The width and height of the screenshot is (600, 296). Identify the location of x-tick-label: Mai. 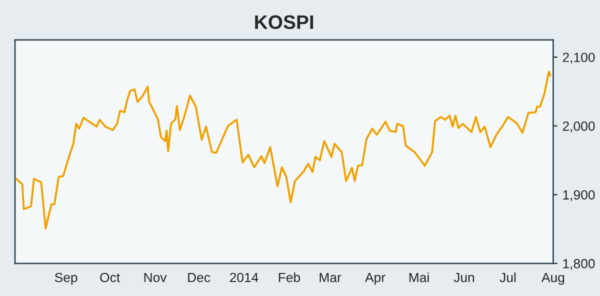
(419, 277).